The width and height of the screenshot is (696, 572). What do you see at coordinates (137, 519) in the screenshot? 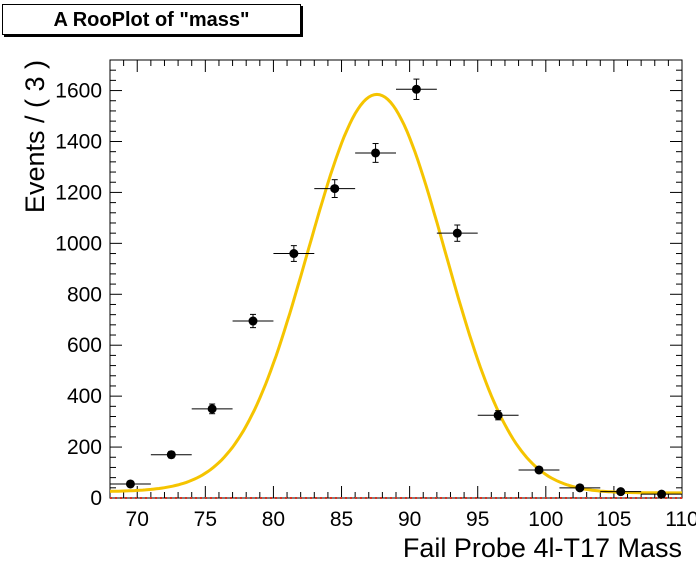
I see `x-tick-label: 70` at bounding box center [137, 519].